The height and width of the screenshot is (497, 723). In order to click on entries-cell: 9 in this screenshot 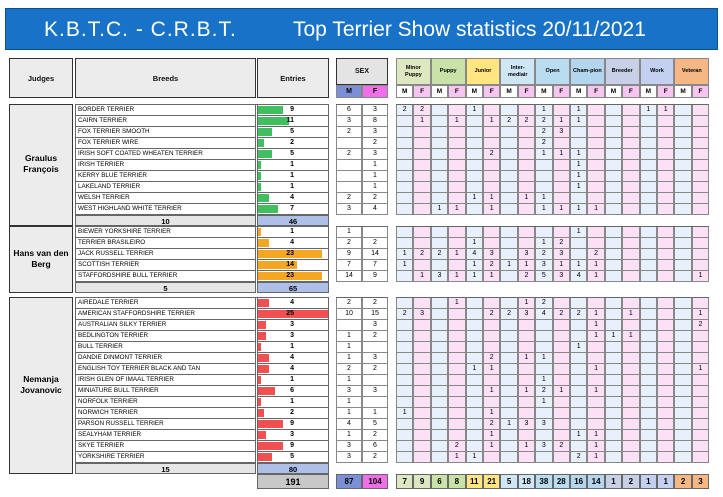, I will do `click(293, 110)`.